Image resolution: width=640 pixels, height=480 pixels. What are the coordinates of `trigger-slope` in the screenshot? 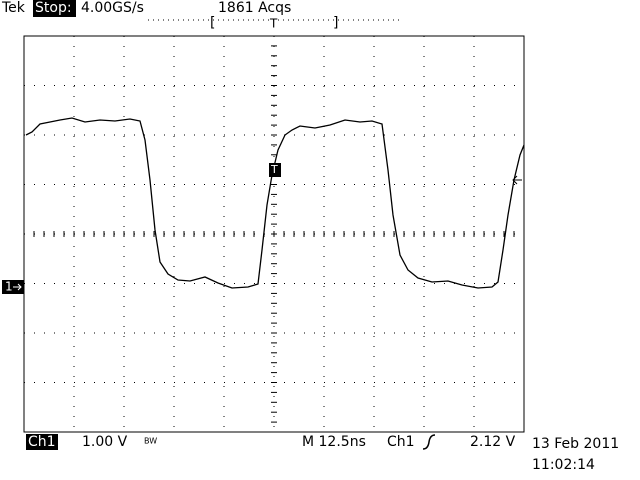 It's located at (429, 442).